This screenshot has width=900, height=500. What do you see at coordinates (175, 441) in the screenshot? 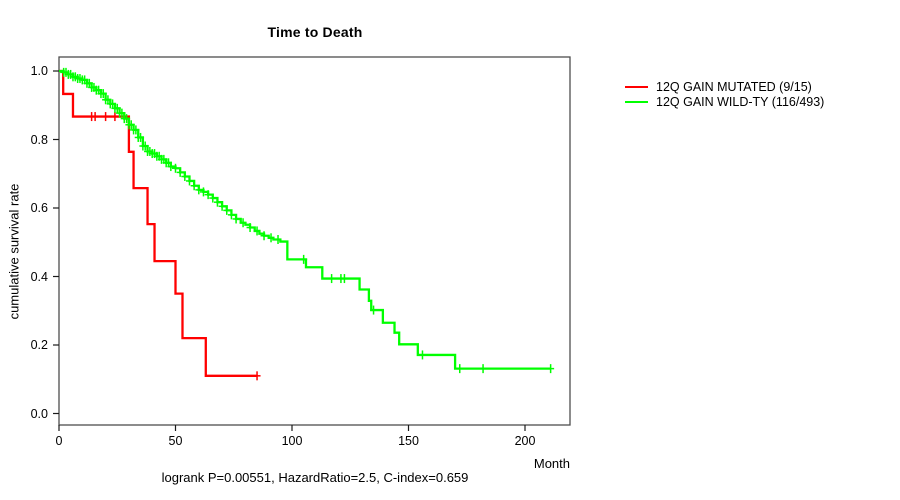
I see `x-tick-label: 50` at bounding box center [175, 441].